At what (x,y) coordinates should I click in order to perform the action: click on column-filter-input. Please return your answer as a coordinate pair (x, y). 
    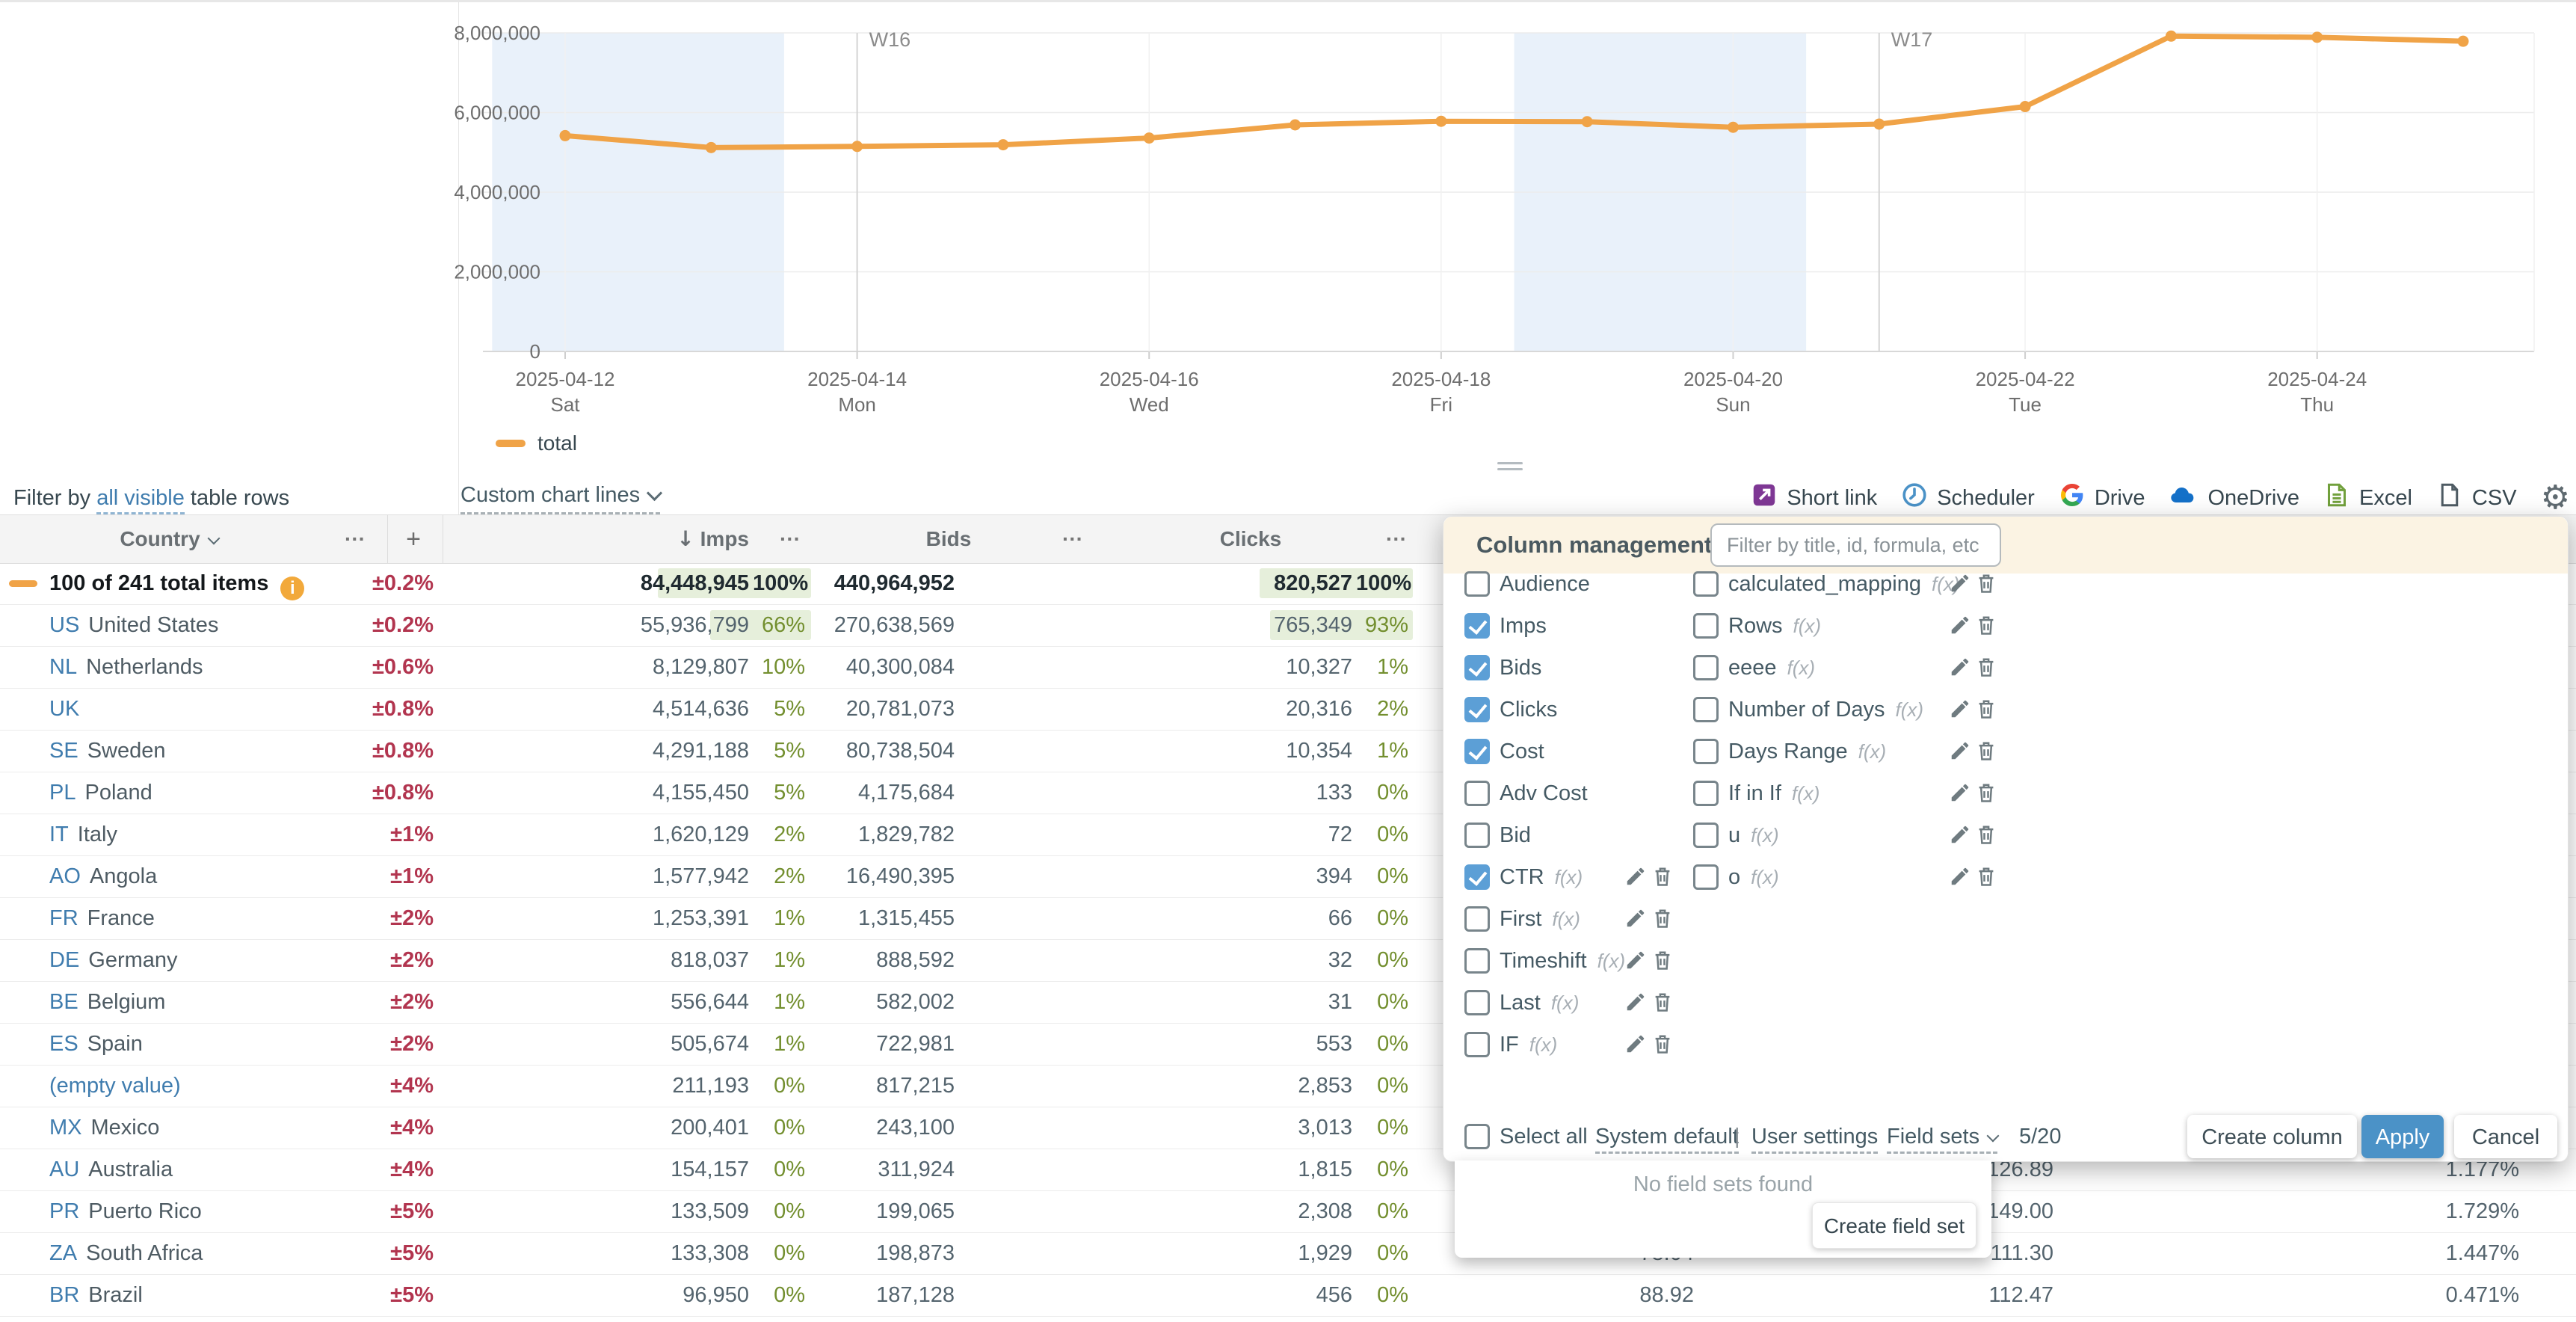
    Looking at the image, I should click on (1855, 545).